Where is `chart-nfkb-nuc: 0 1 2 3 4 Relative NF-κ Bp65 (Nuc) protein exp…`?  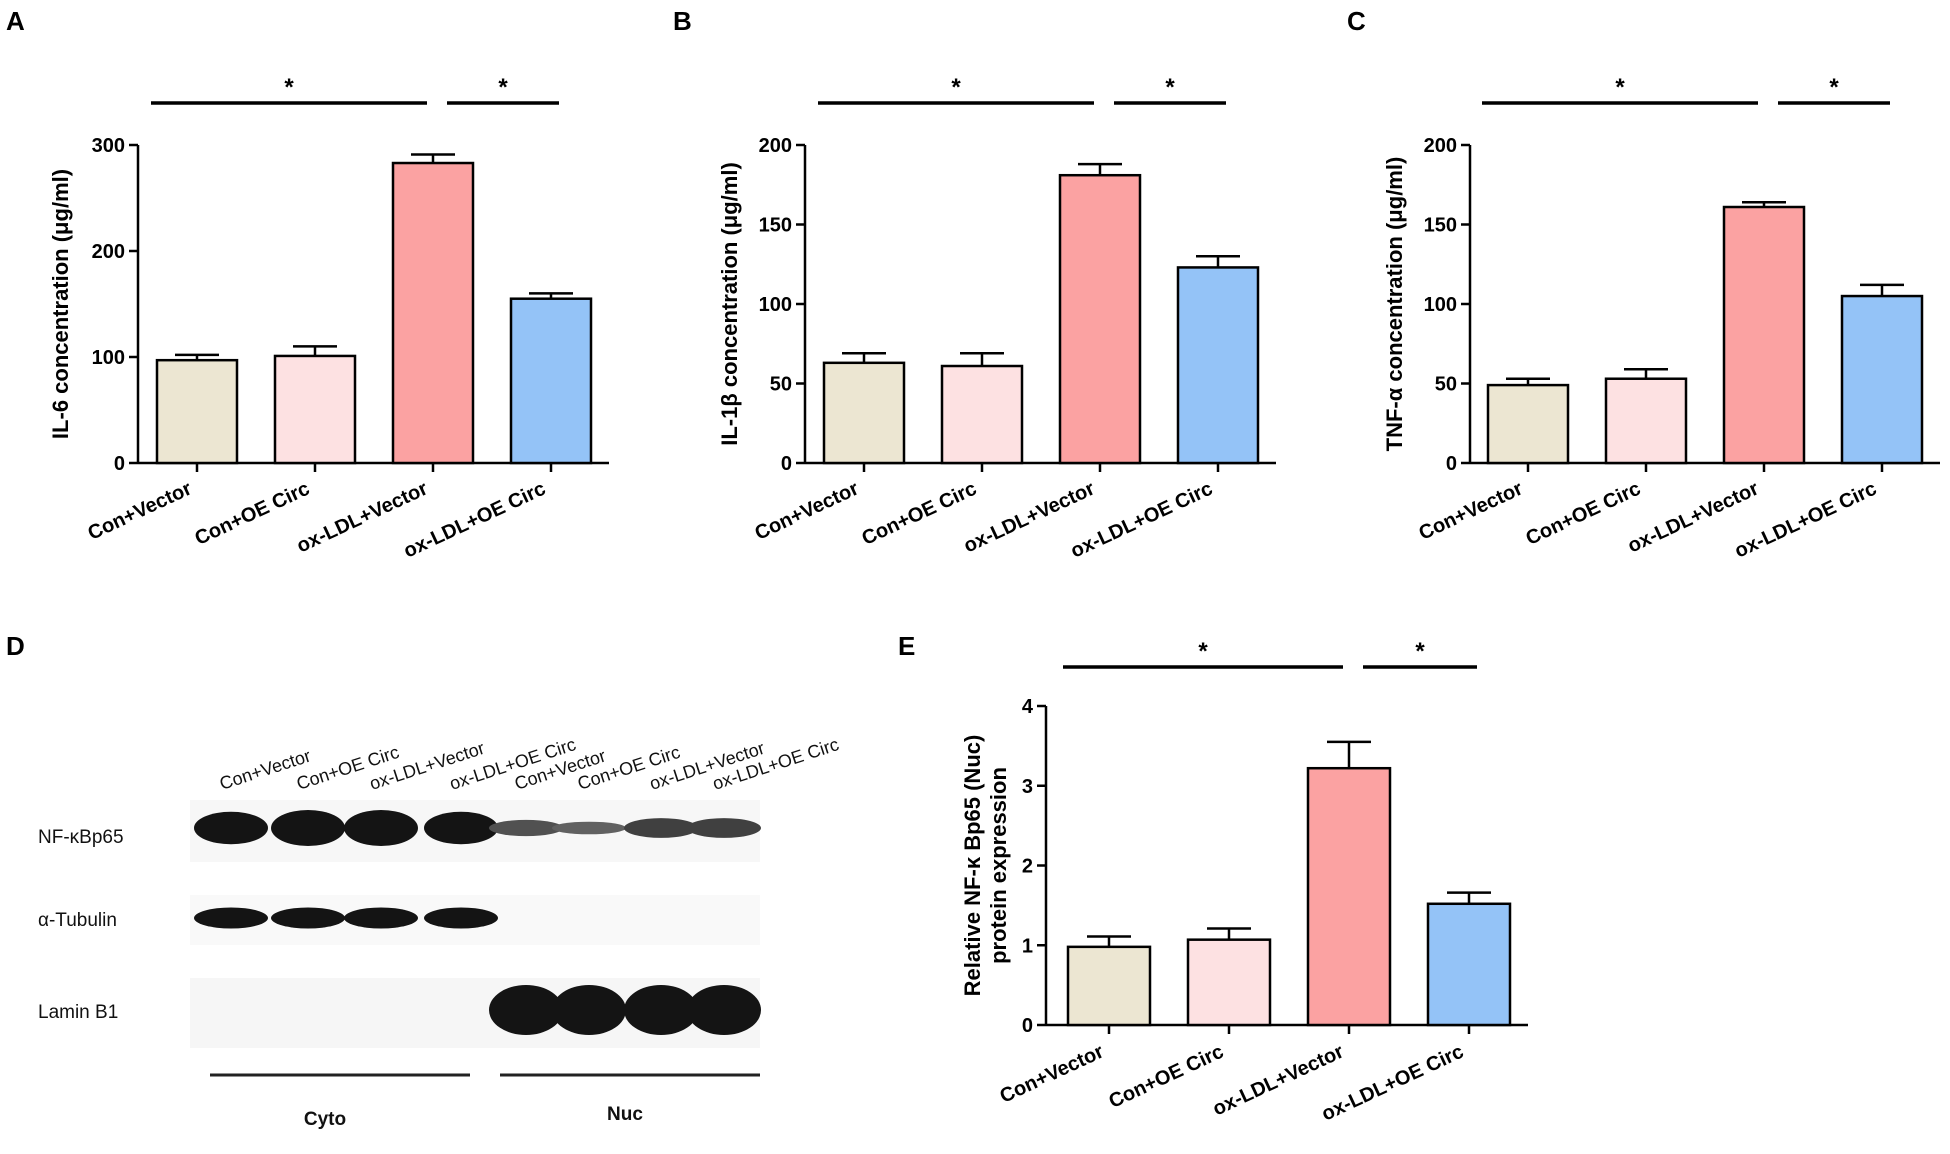
chart-nfkb-nuc: 0 1 2 3 4 Relative NF-κ Bp65 (Nuc) protein exp… is located at coordinates (1244, 882).